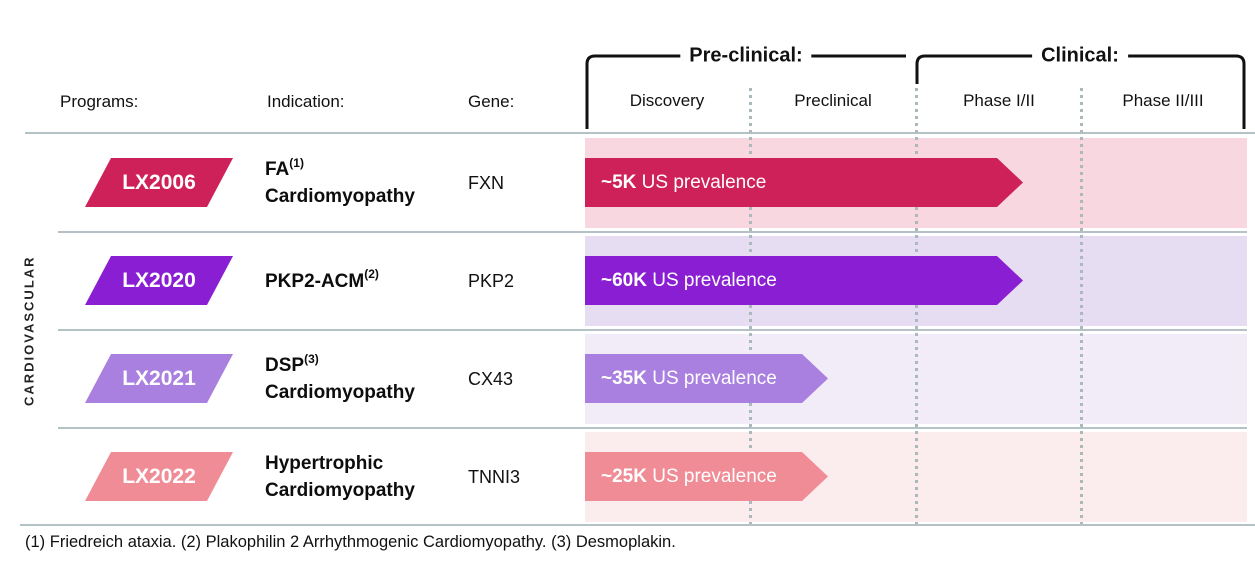  I want to click on gene-header: Gene:, so click(491, 101).